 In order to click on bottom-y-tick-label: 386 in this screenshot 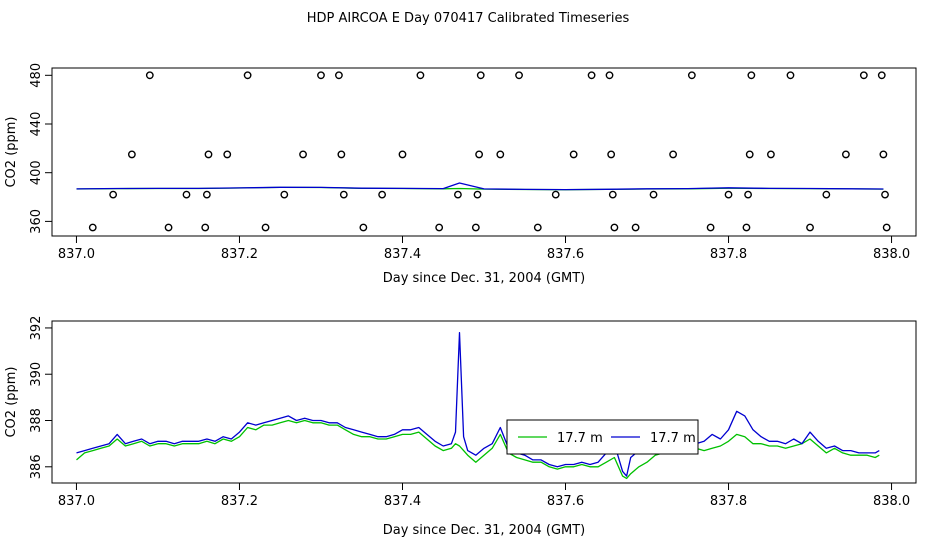, I will do `click(36, 466)`.